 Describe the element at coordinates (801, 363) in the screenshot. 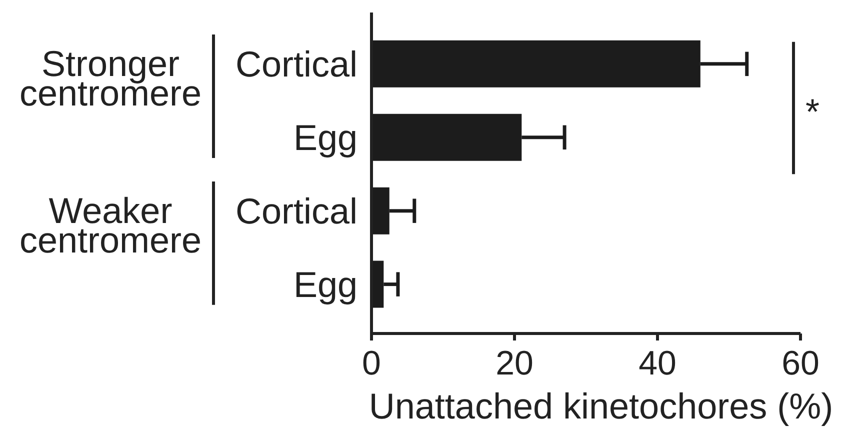

I see `x-tick-label: 60` at that location.